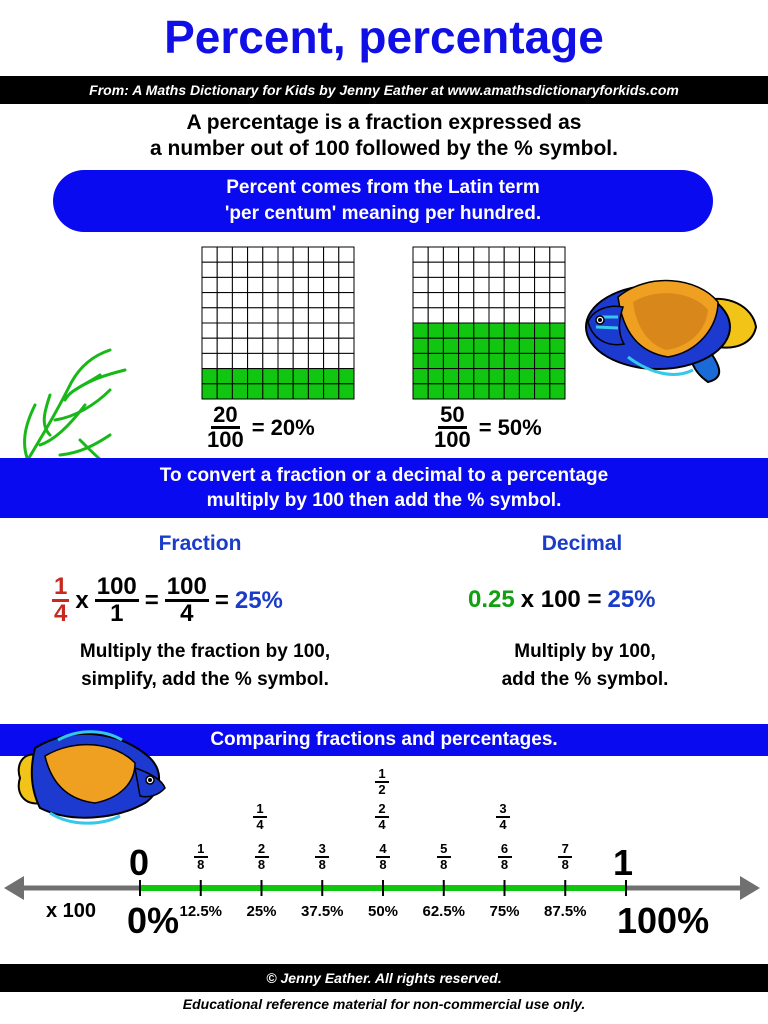 The height and width of the screenshot is (1024, 768). I want to click on quarter-2-numerator: 2, so click(382, 810).